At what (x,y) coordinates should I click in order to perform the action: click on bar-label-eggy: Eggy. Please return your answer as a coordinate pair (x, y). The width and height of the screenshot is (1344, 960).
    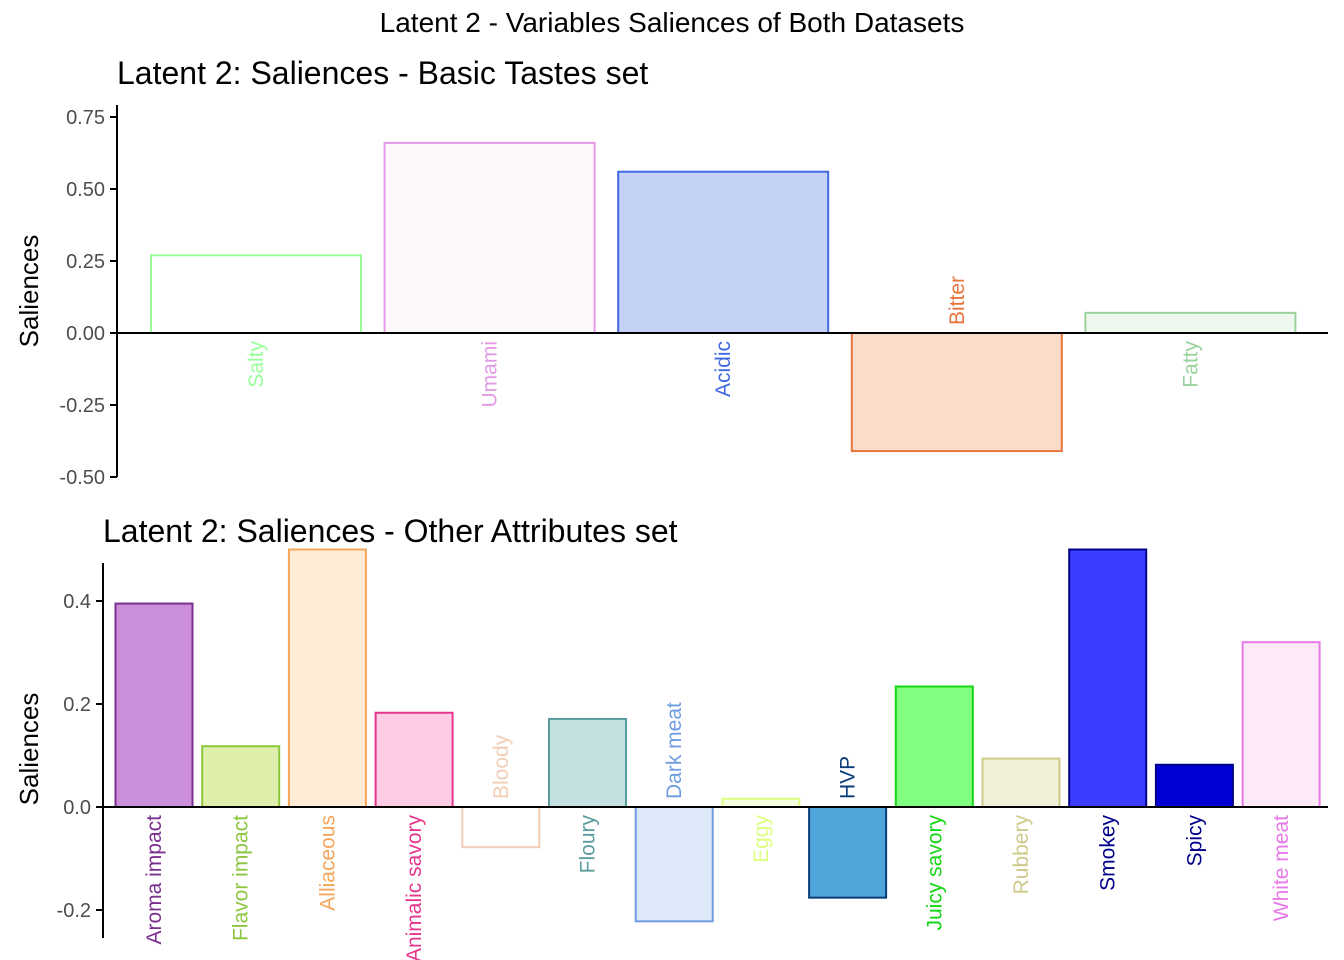
    Looking at the image, I should click on (761, 839).